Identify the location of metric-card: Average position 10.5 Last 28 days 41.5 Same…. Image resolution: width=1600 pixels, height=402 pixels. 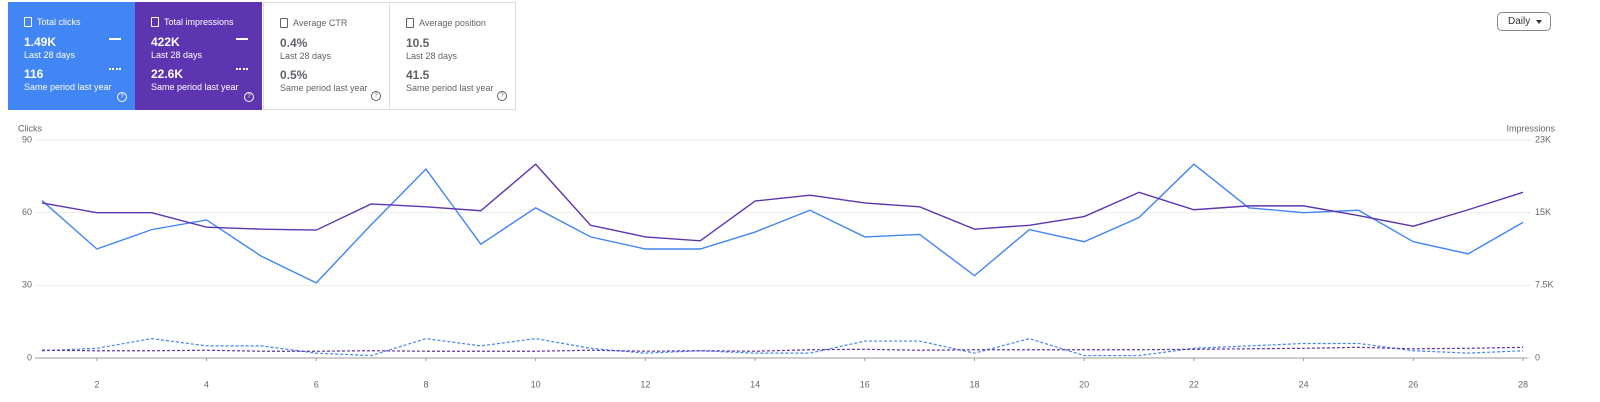
(452, 56).